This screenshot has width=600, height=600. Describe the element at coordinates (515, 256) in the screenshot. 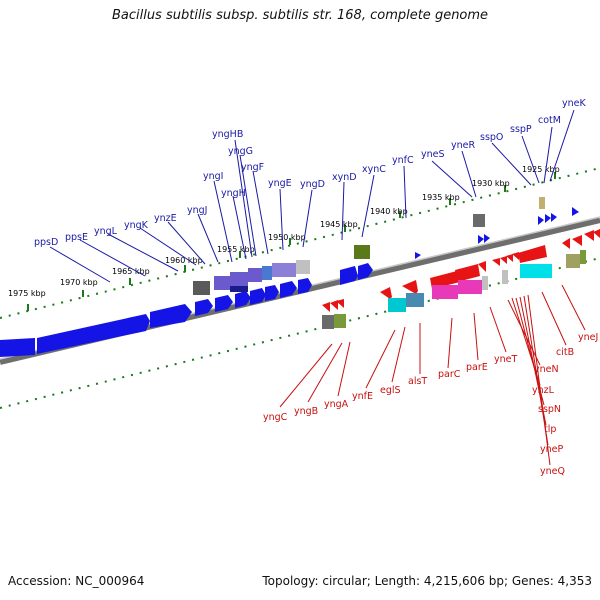

I see `gene-arrow-sspN` at that location.